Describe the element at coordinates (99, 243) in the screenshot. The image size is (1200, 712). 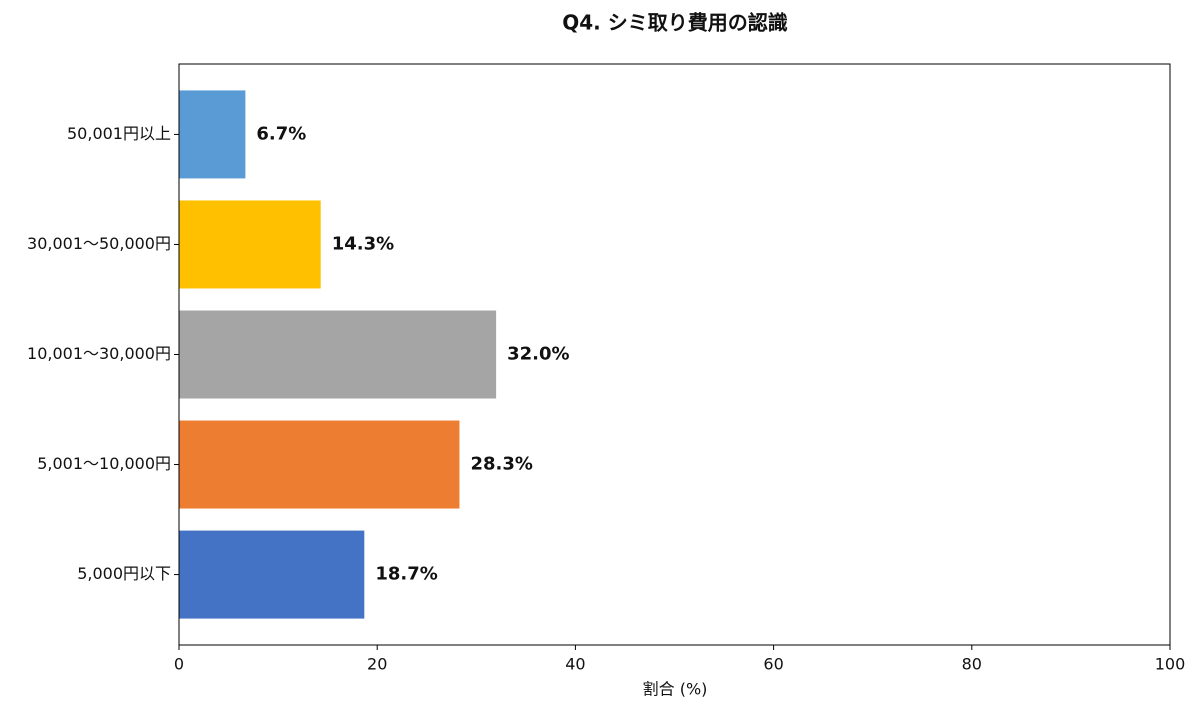
I see `y-tick-label: 30,001〜50,000円` at that location.